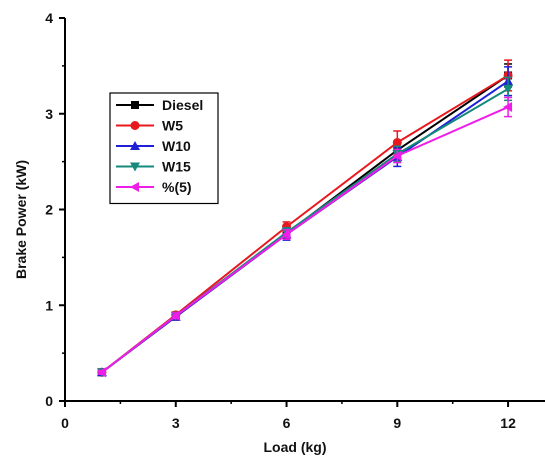  What do you see at coordinates (154, 187) in the screenshot?
I see `legend-item: %(5)` at bounding box center [154, 187].